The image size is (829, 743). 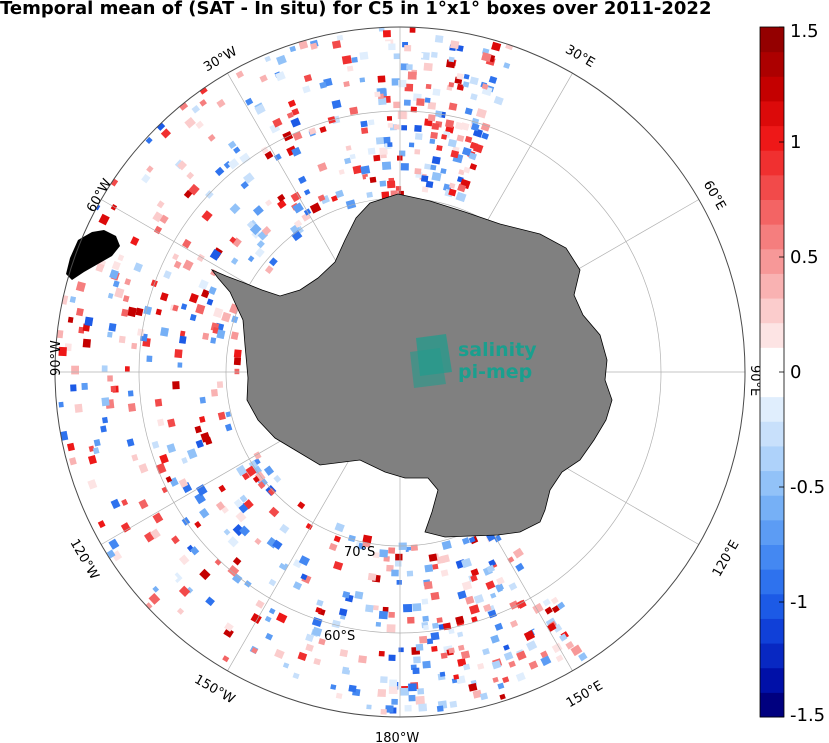 I want to click on colorbar-tick-label: -1, so click(x=799, y=602).